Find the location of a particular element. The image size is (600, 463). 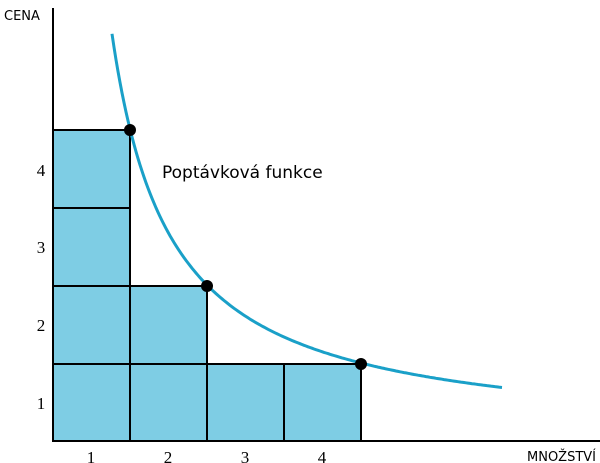

y-tick-label: 2 is located at coordinates (41, 325).